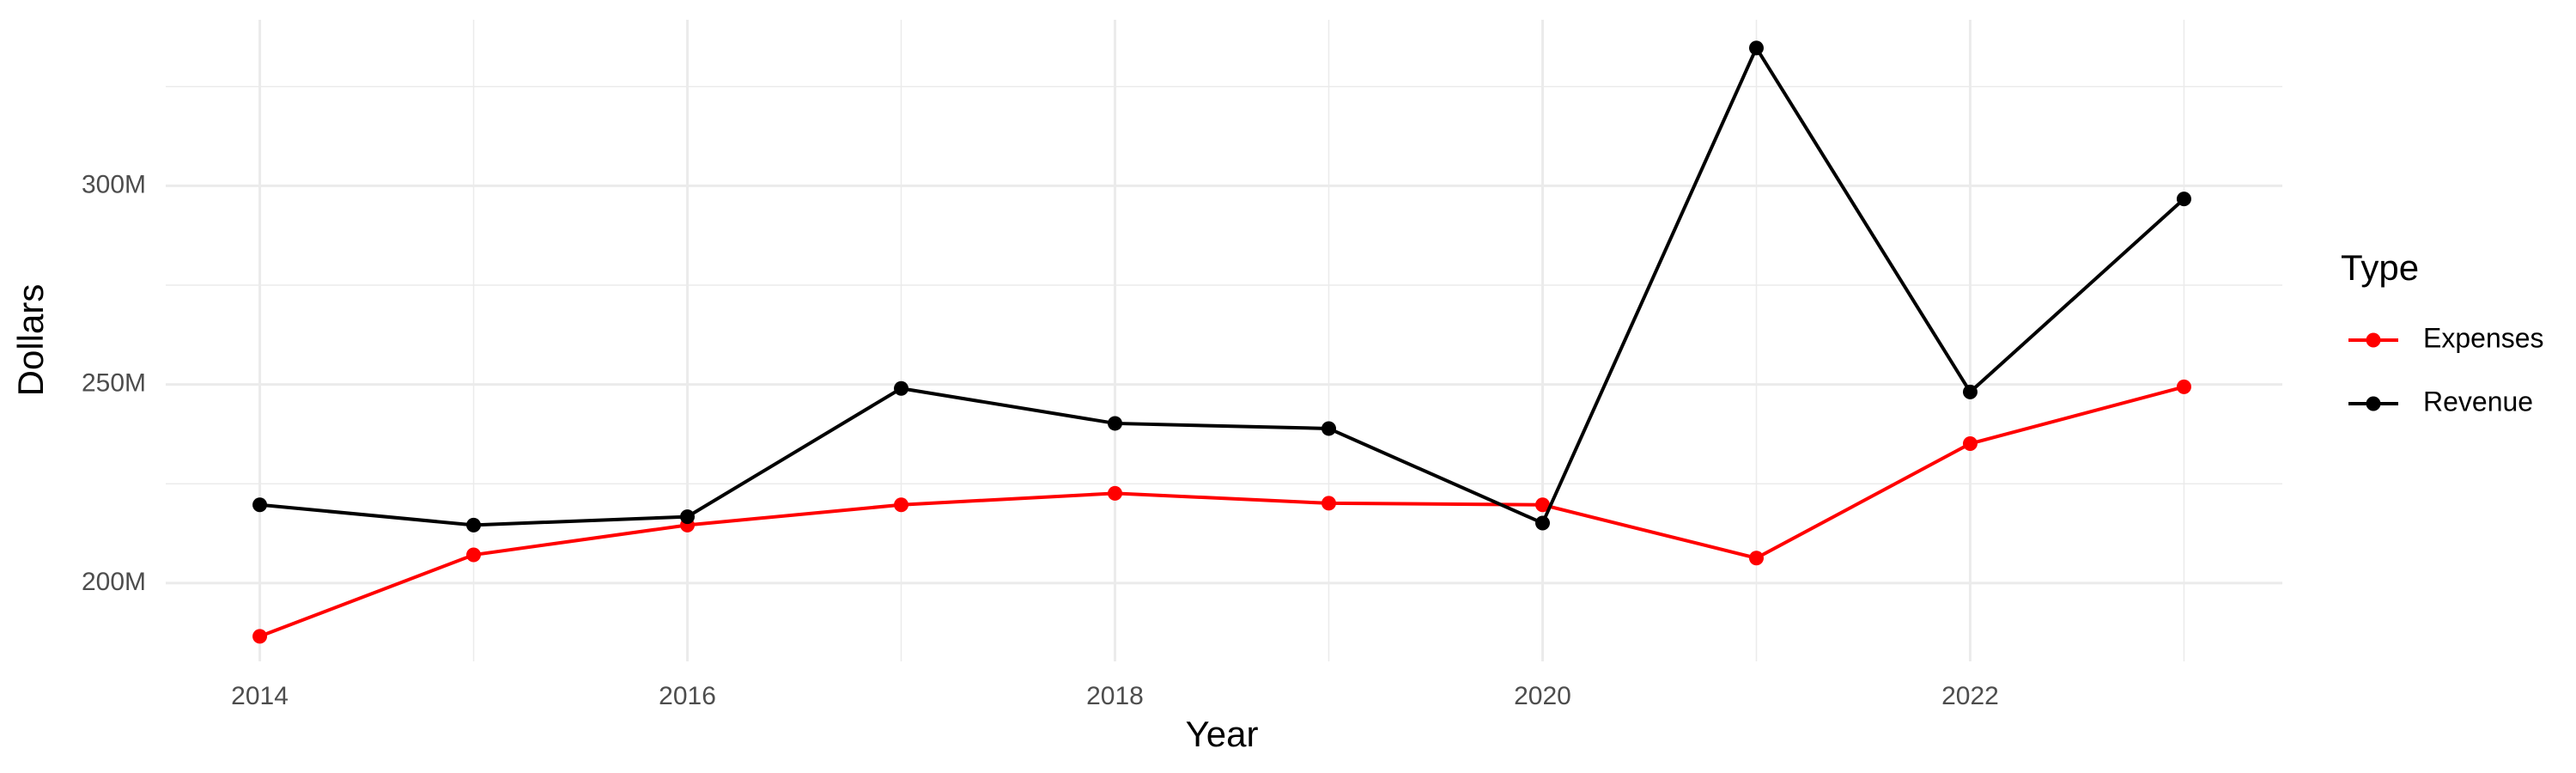 The width and height of the screenshot is (2576, 773). What do you see at coordinates (2478, 401) in the screenshot?
I see `legend-label: Revenue` at bounding box center [2478, 401].